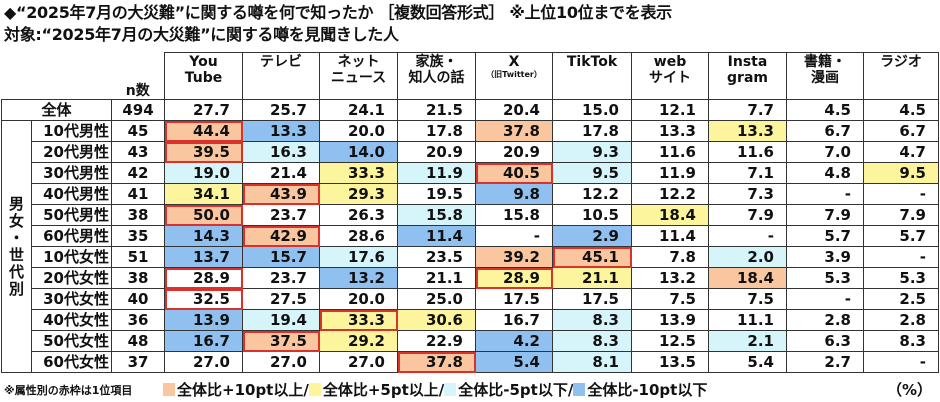 Image resolution: width=940 pixels, height=402 pixels. I want to click on row-label: 50代女性, so click(71, 341).